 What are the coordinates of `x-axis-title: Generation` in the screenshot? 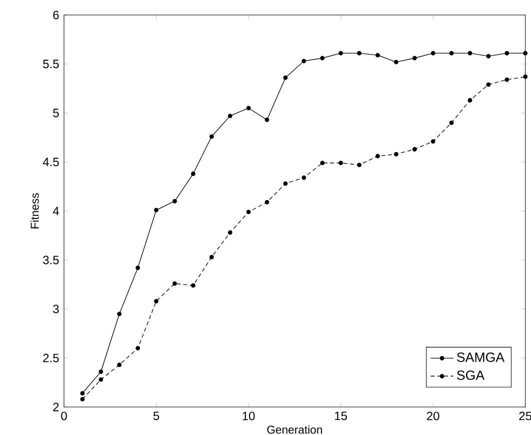 It's located at (294, 429).